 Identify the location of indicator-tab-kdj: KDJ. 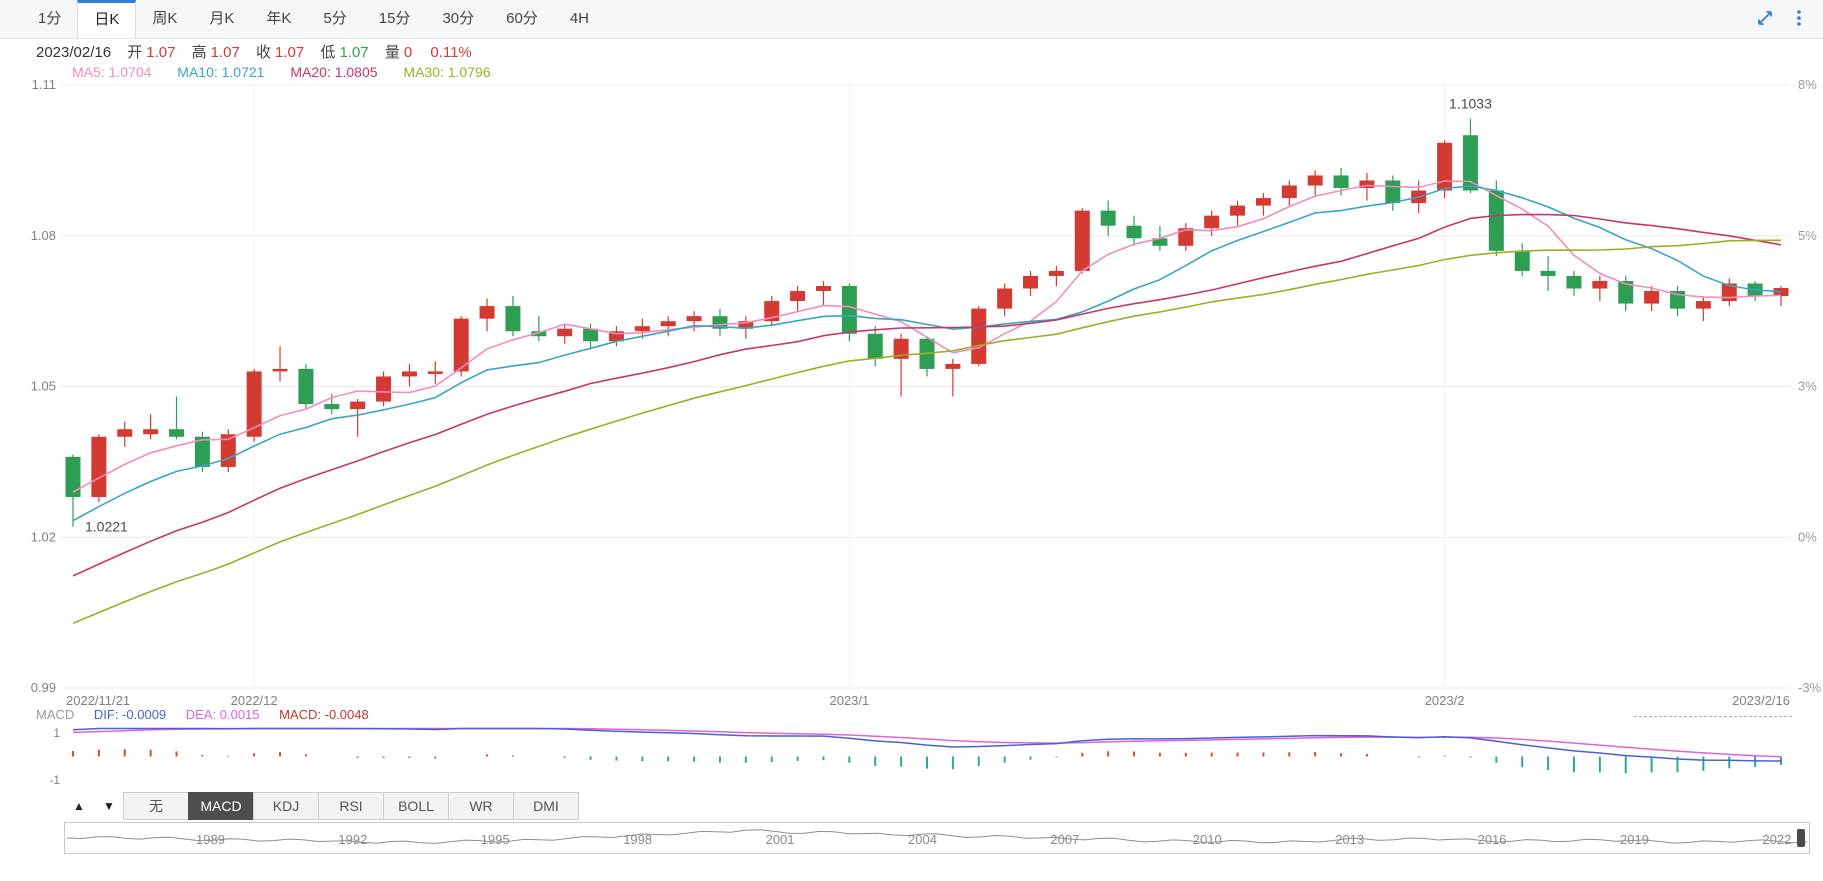
(286, 806).